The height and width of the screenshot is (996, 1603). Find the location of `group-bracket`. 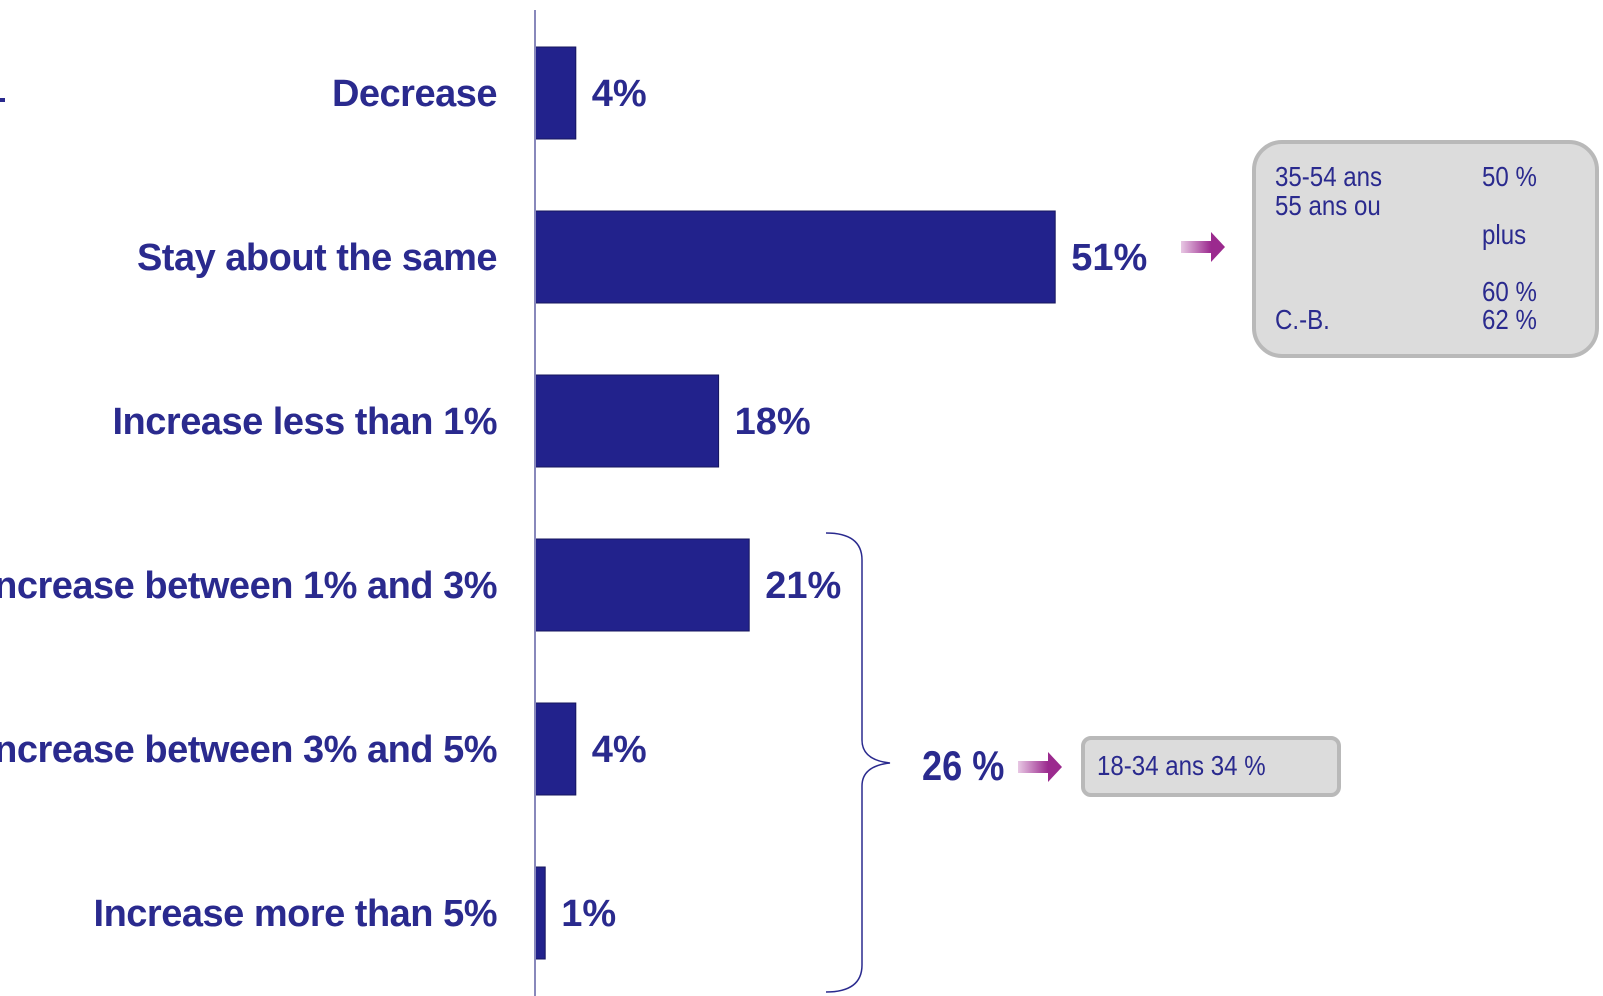

group-bracket is located at coordinates (858, 762).